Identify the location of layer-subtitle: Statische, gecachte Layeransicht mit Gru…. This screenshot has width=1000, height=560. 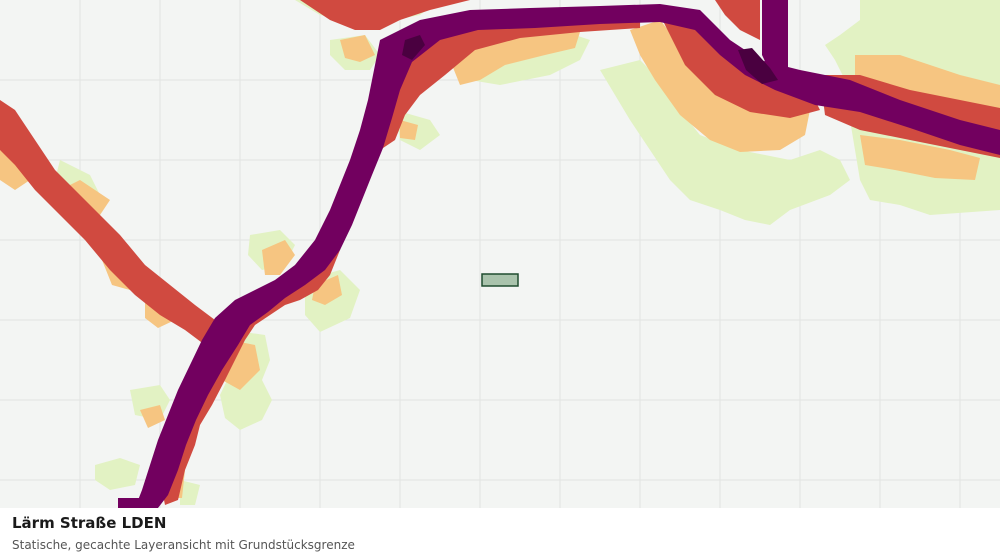
(183, 545).